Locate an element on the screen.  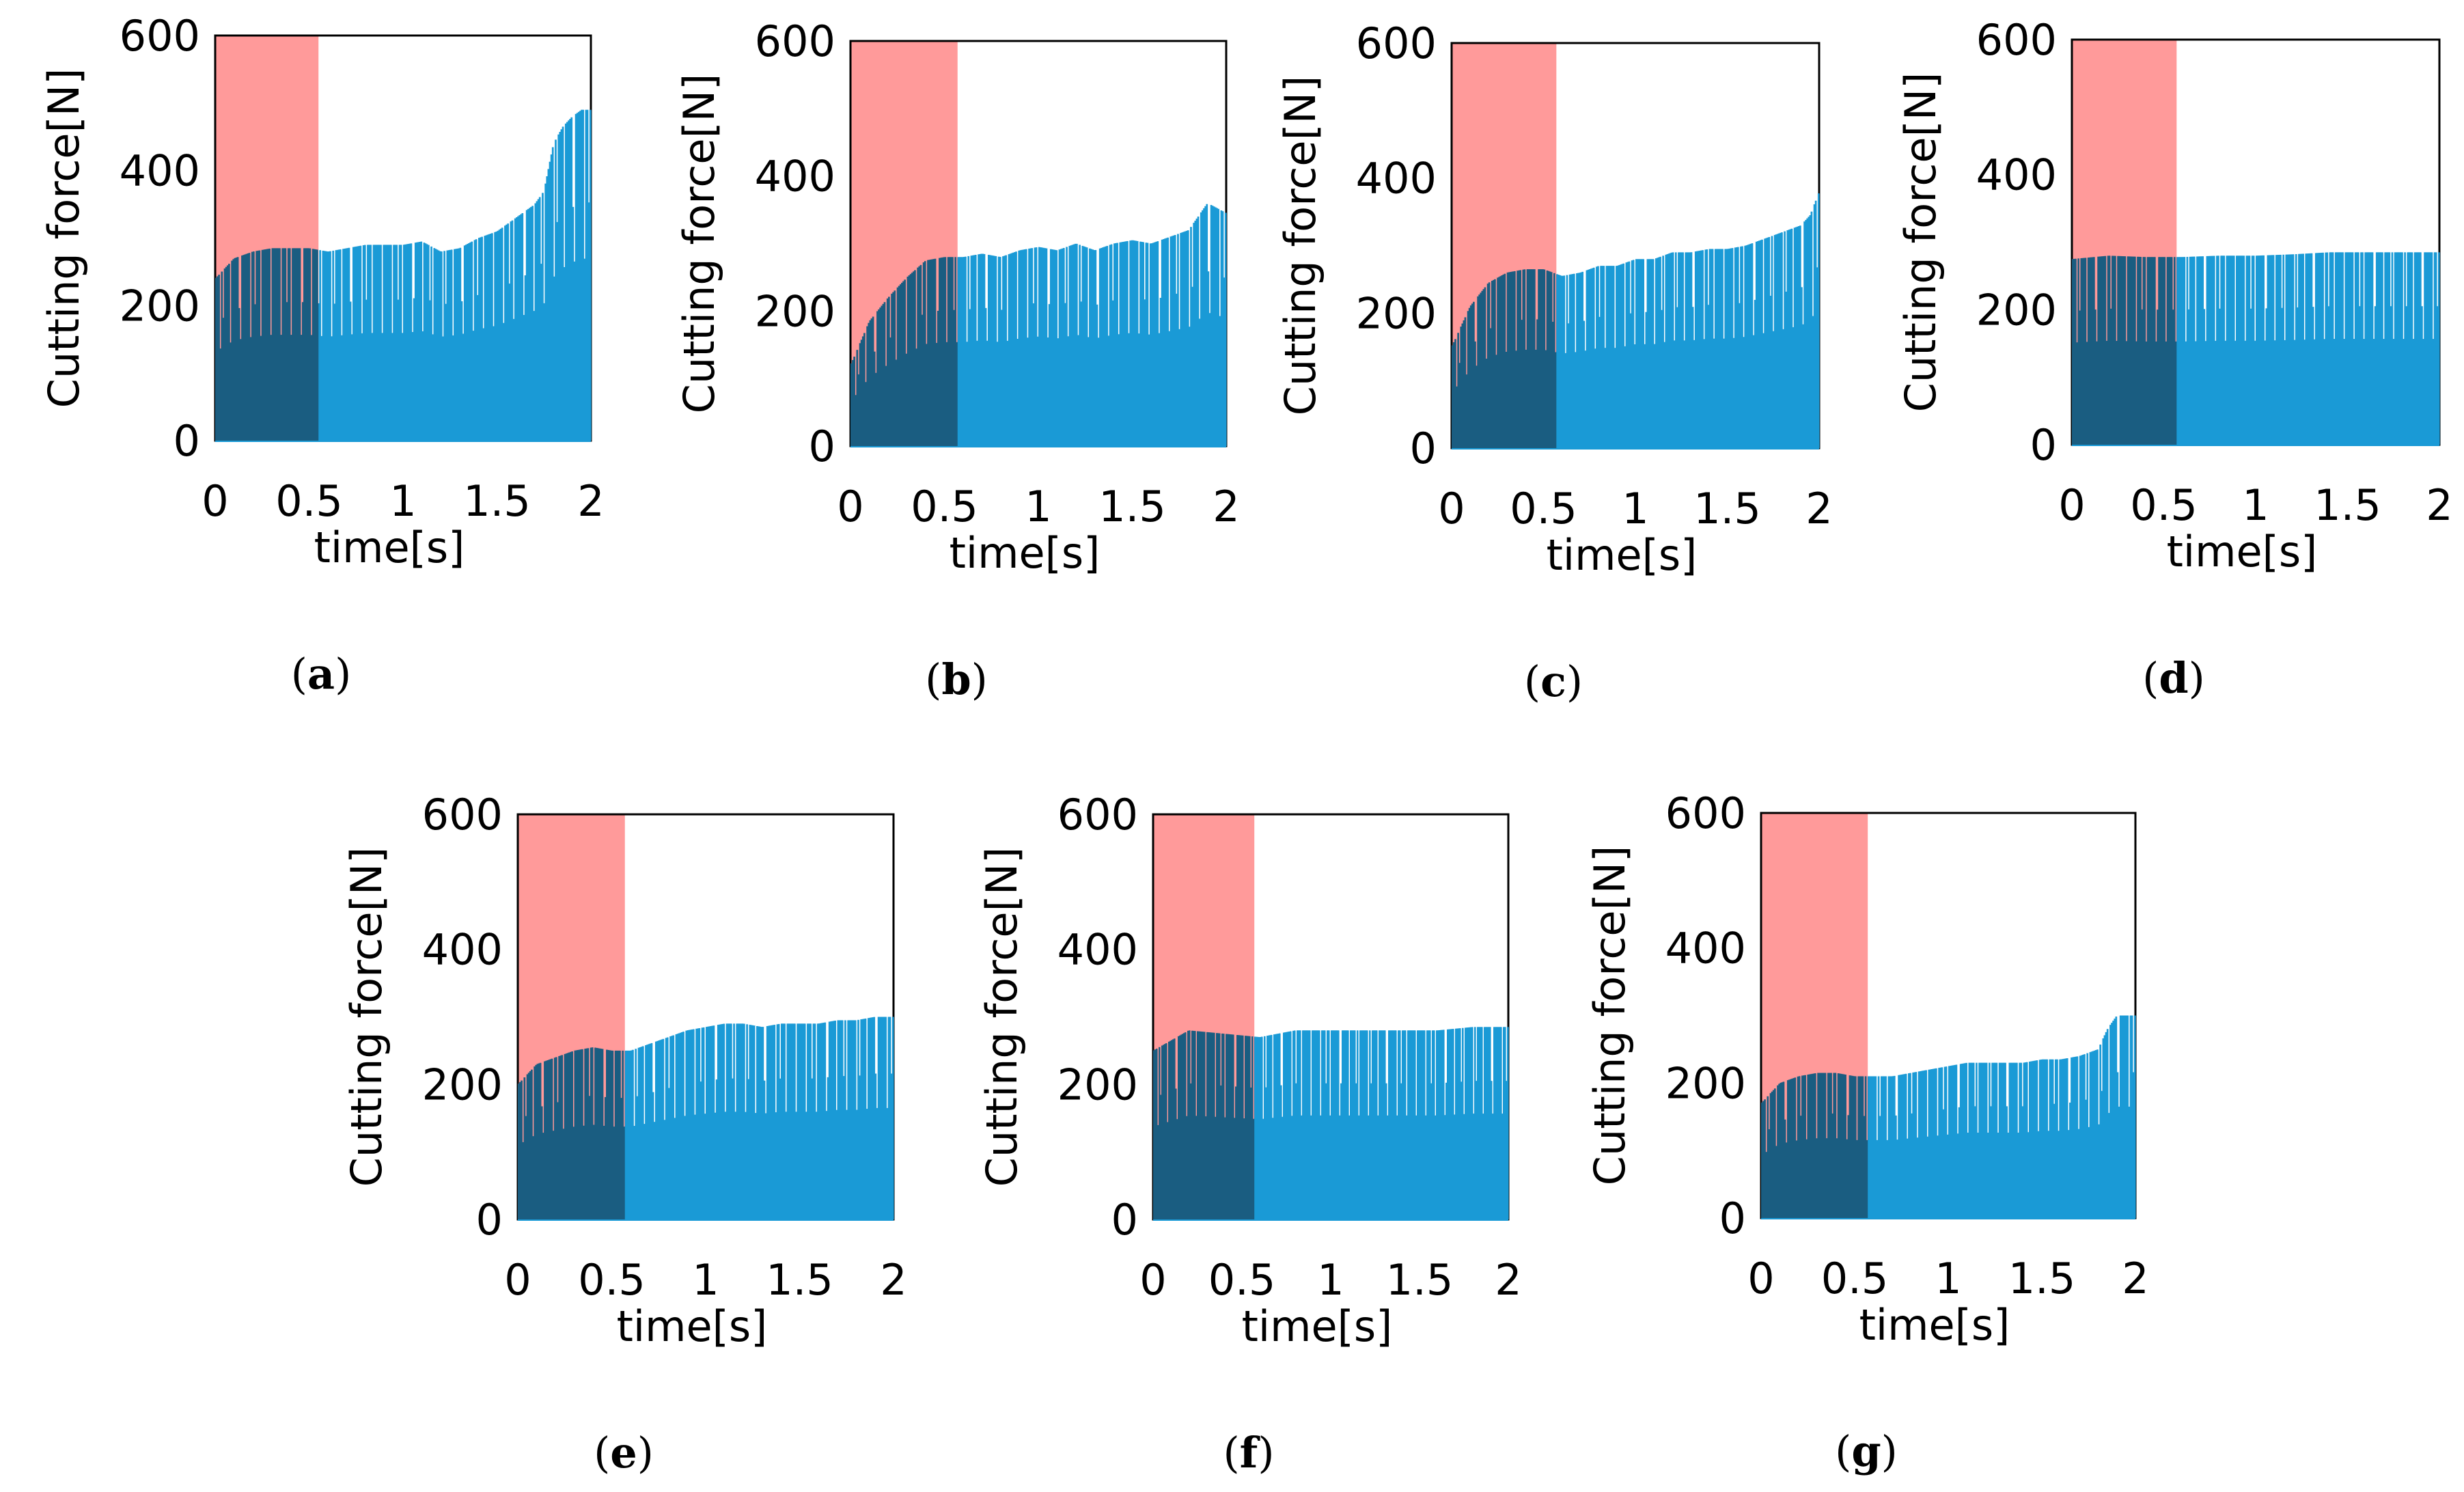
x-tick-label: 0 is located at coordinates (518, 1280).